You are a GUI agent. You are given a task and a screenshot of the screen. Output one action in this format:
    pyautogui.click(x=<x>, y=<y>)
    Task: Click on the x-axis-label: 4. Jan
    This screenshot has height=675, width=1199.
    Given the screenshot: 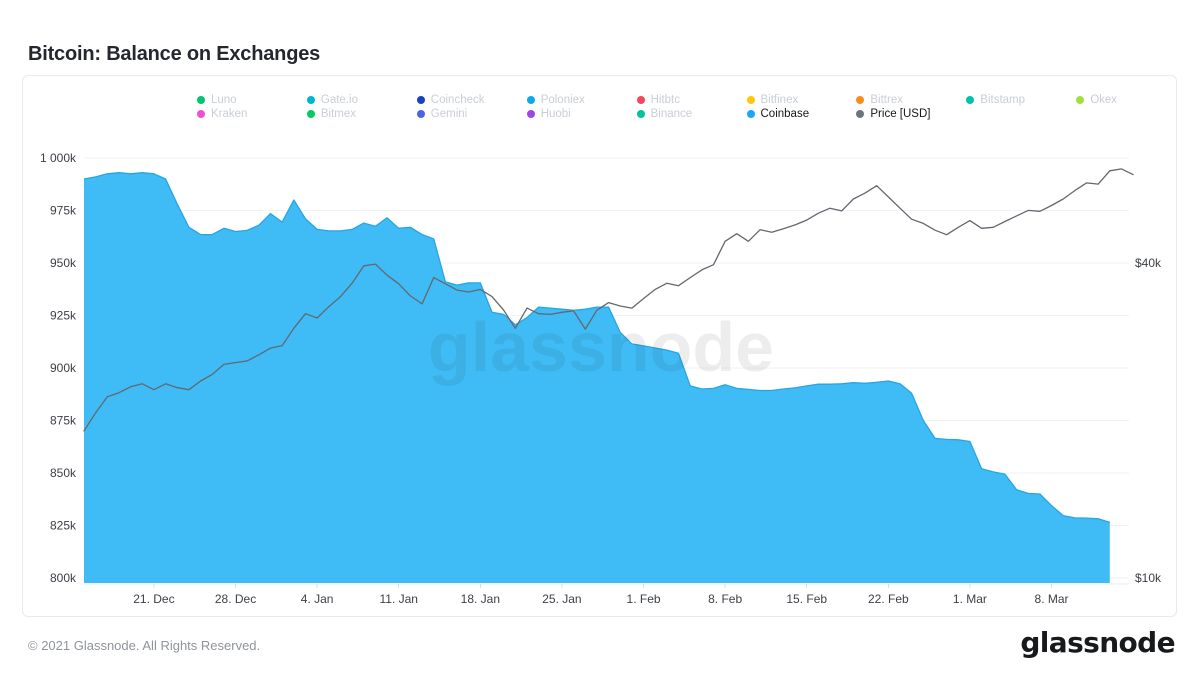 What is the action you would take?
    pyautogui.click(x=317, y=599)
    